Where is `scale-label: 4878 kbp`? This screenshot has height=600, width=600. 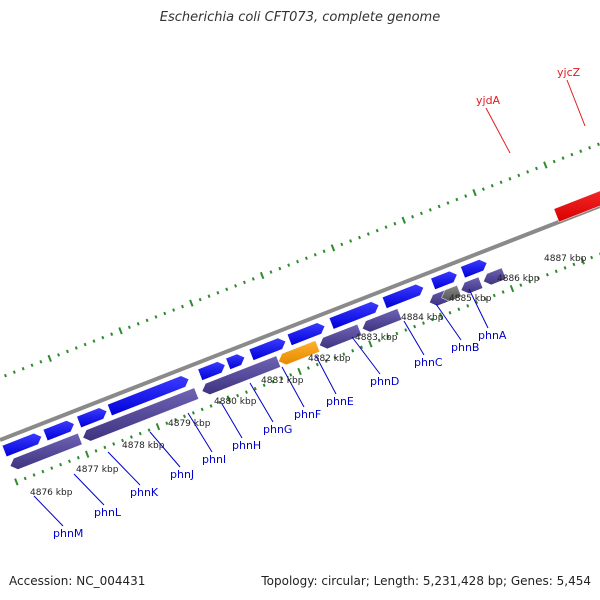 scale-label: 4878 kbp is located at coordinates (143, 446).